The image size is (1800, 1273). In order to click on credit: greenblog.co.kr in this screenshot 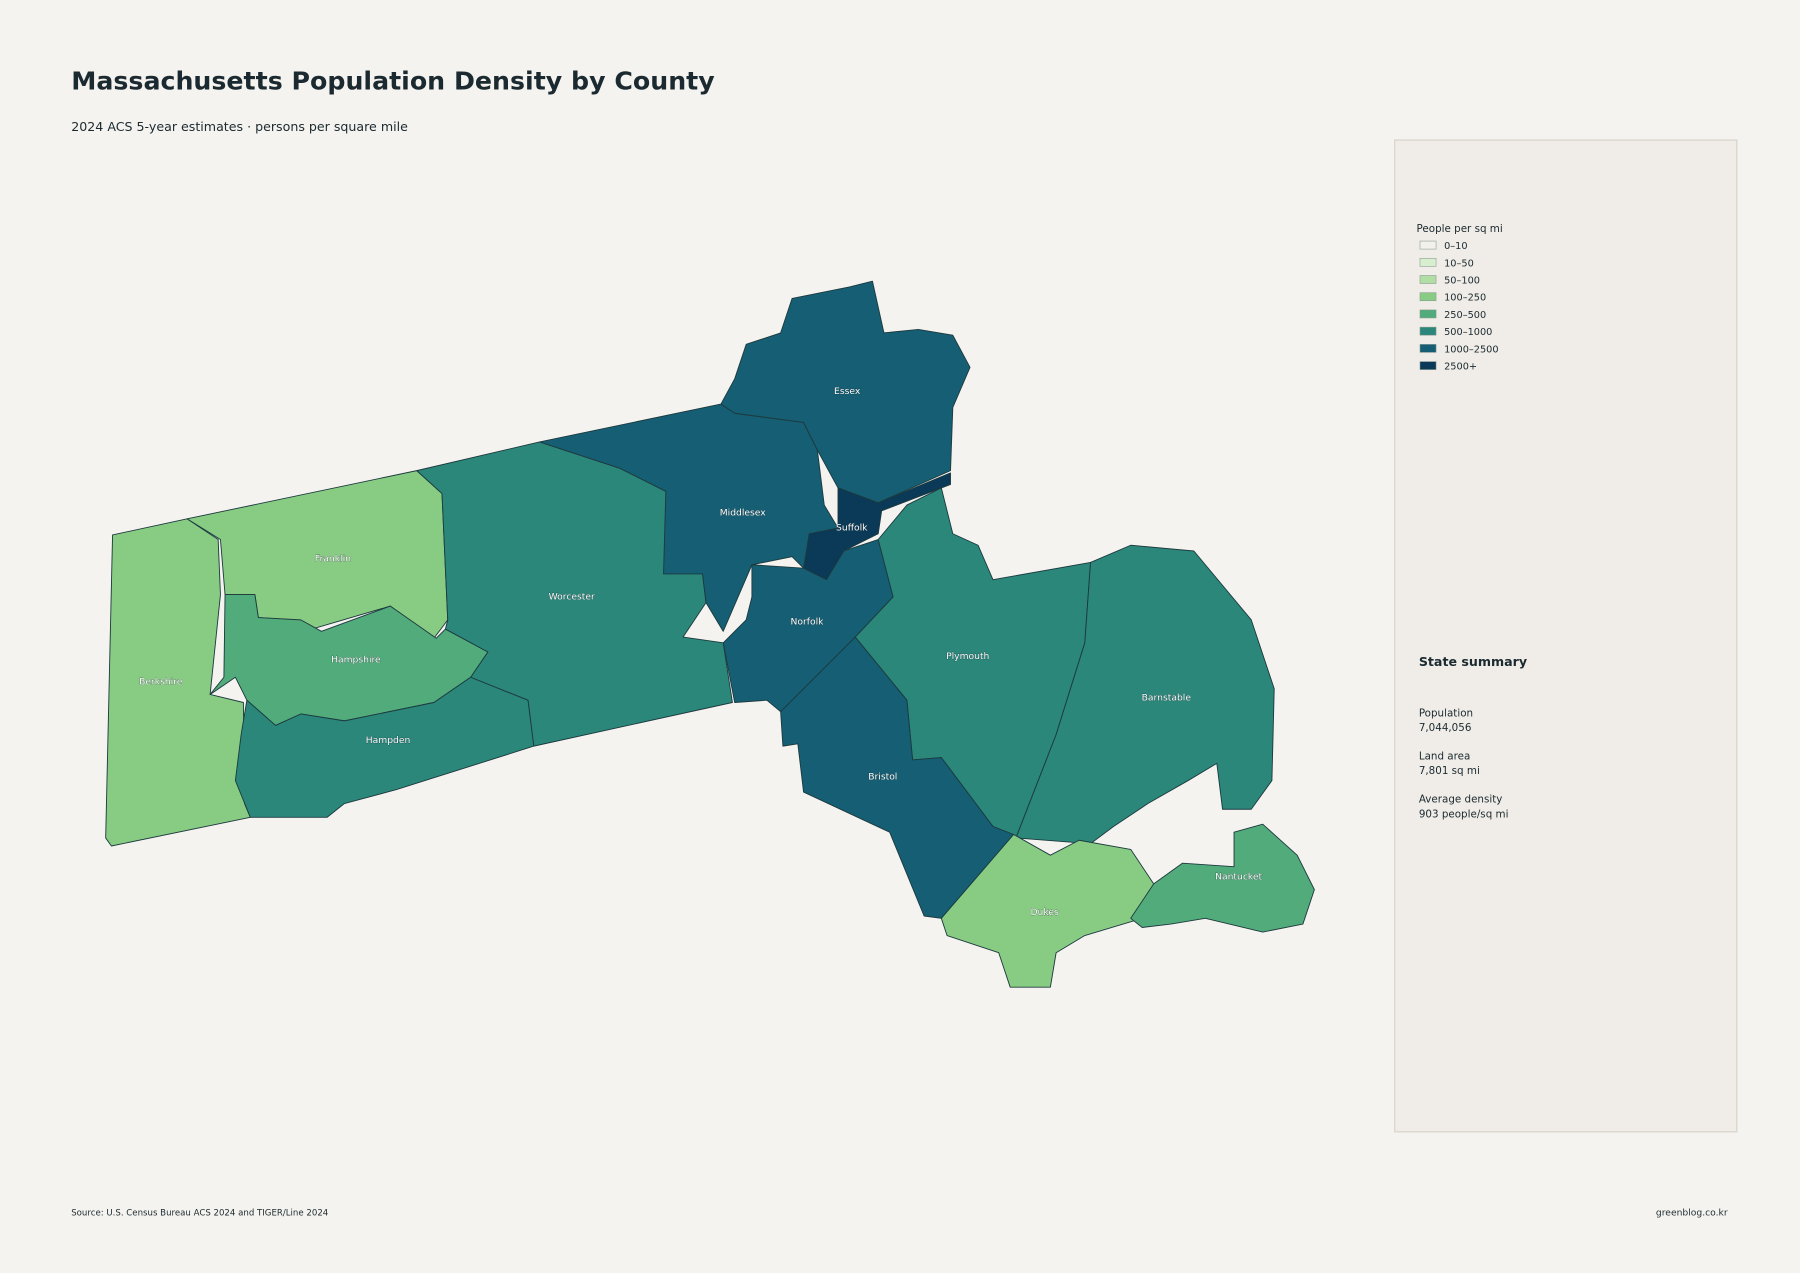, I will do `click(1692, 1213)`.